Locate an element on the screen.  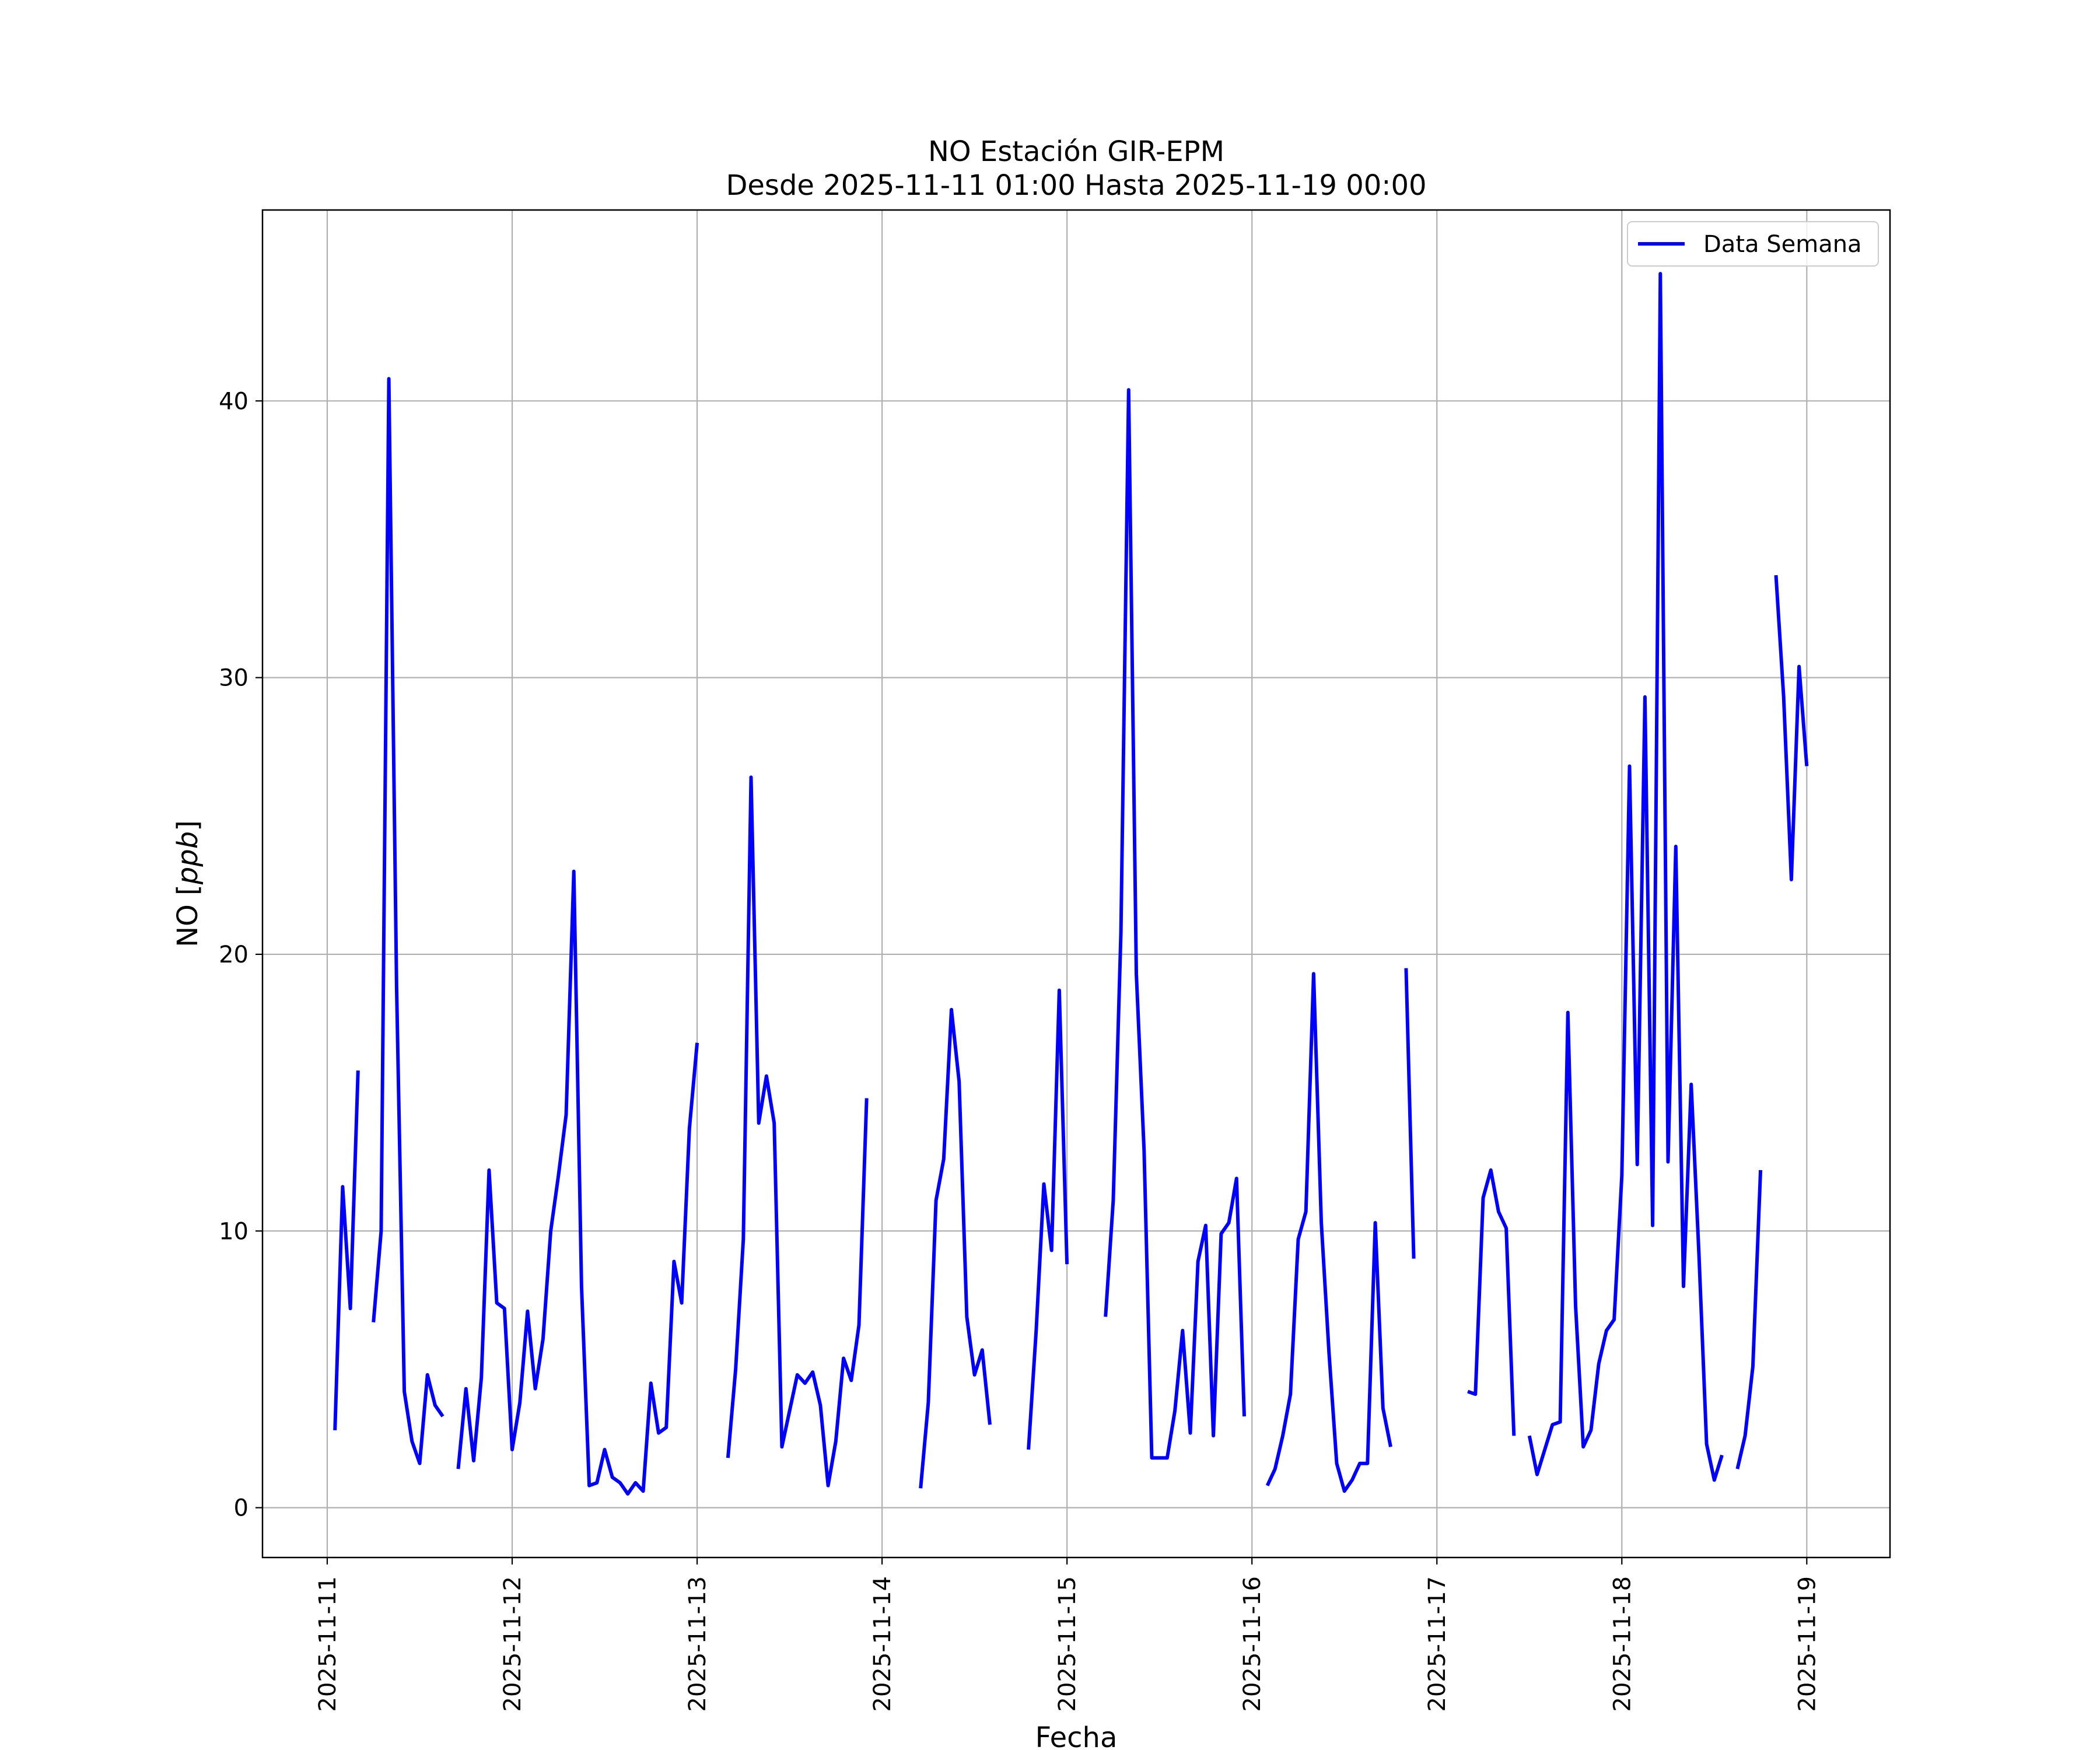
legend-box is located at coordinates (1753, 244).